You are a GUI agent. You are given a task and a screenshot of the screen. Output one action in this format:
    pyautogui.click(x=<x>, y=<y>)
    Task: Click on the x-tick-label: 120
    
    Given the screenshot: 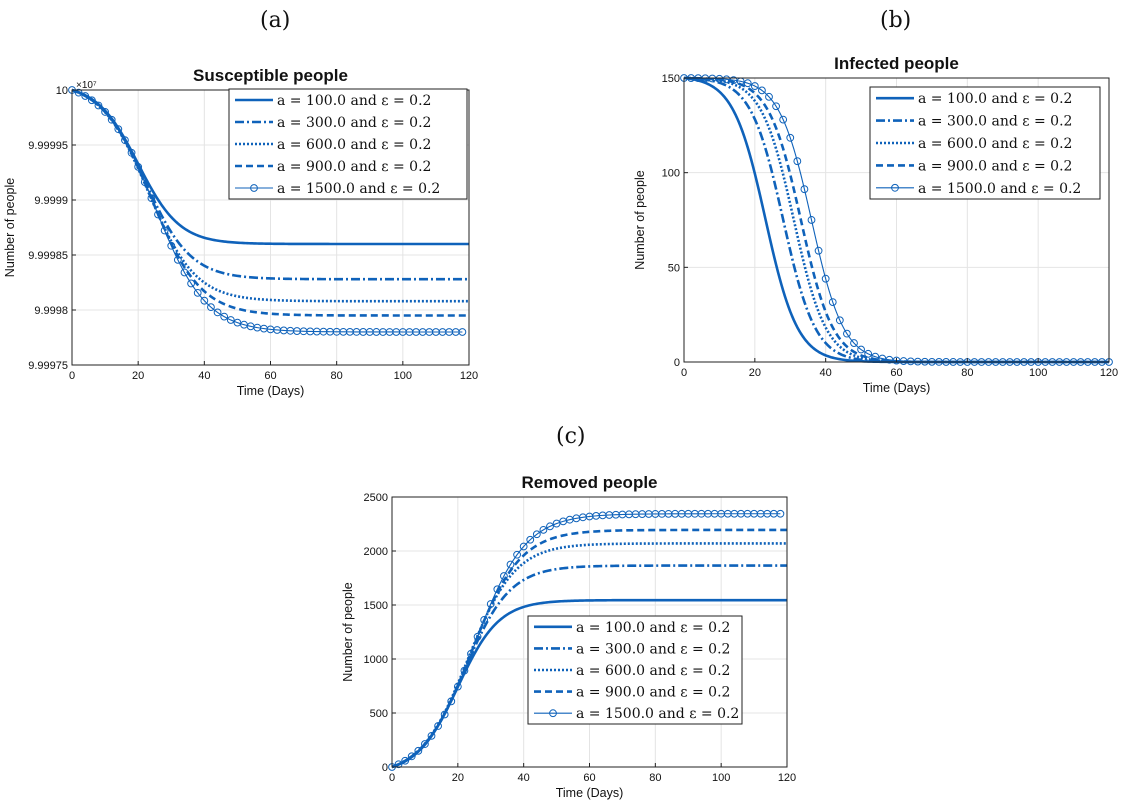 What is the action you would take?
    pyautogui.click(x=469, y=376)
    